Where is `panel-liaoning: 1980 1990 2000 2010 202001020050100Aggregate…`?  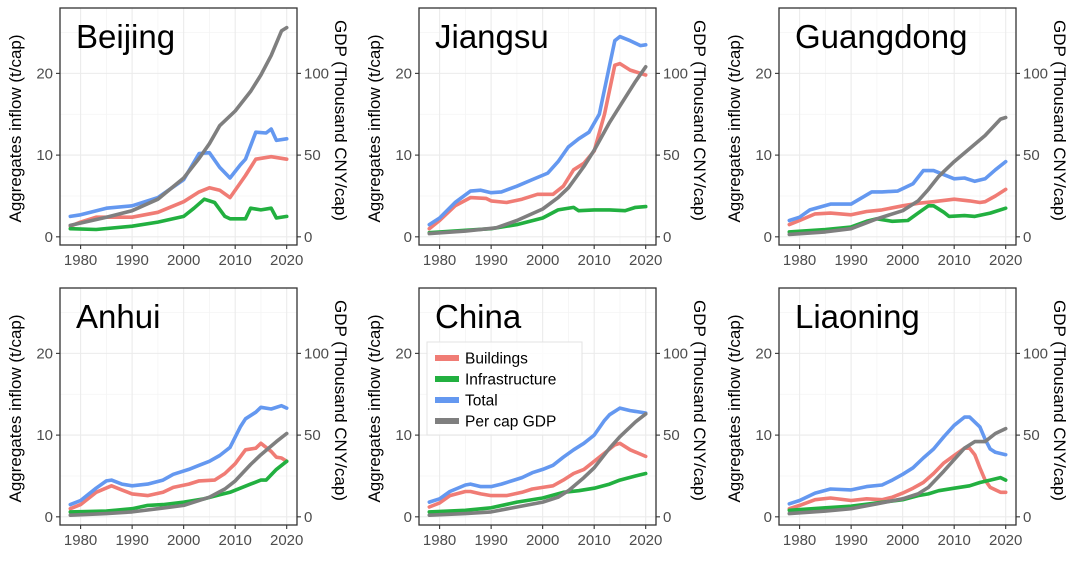 panel-liaoning: 1980 1990 2000 2010 202001020050100Aggregate… is located at coordinates (897, 418).